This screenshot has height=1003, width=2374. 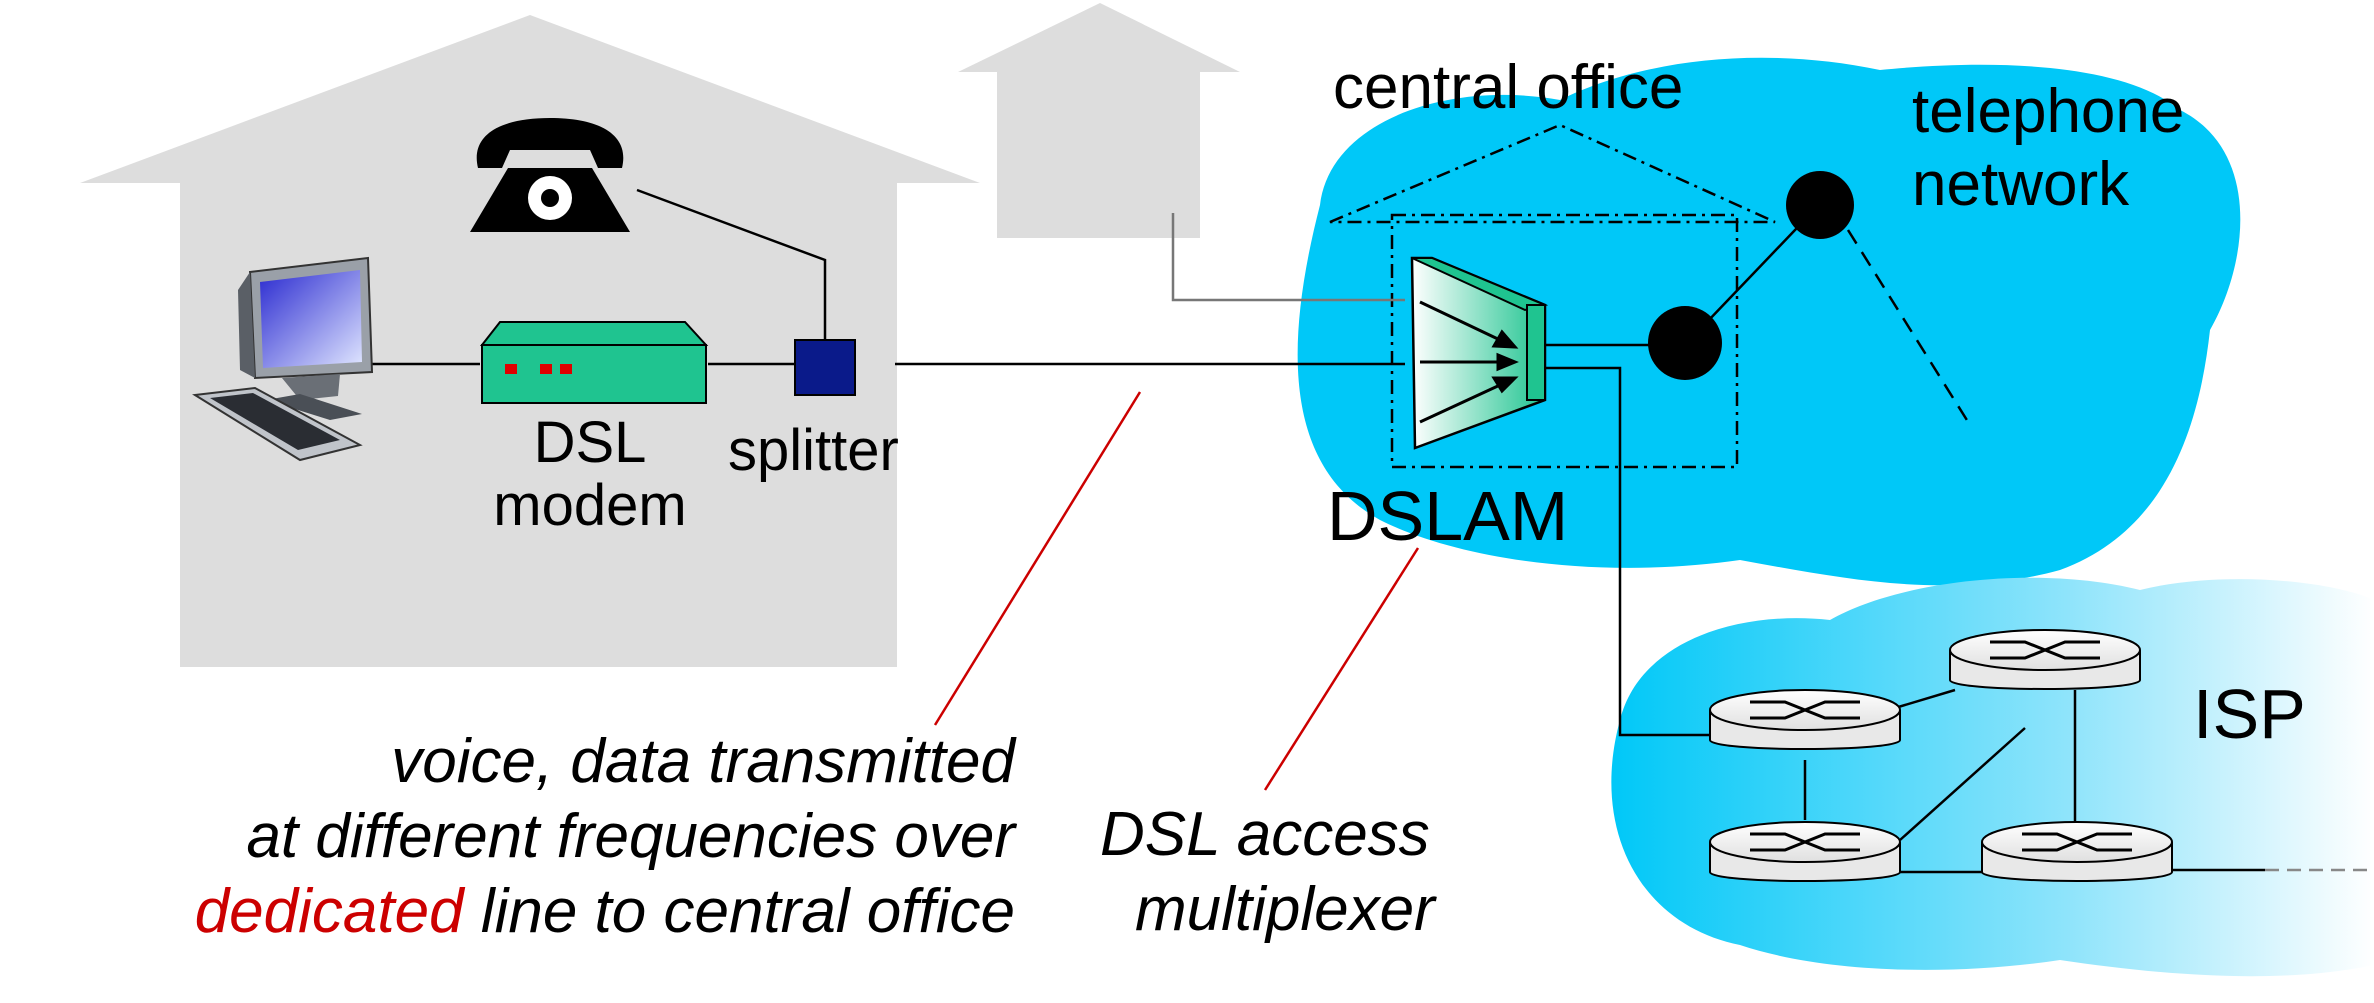 What do you see at coordinates (594, 362) in the screenshot?
I see `dsl-modem-icon` at bounding box center [594, 362].